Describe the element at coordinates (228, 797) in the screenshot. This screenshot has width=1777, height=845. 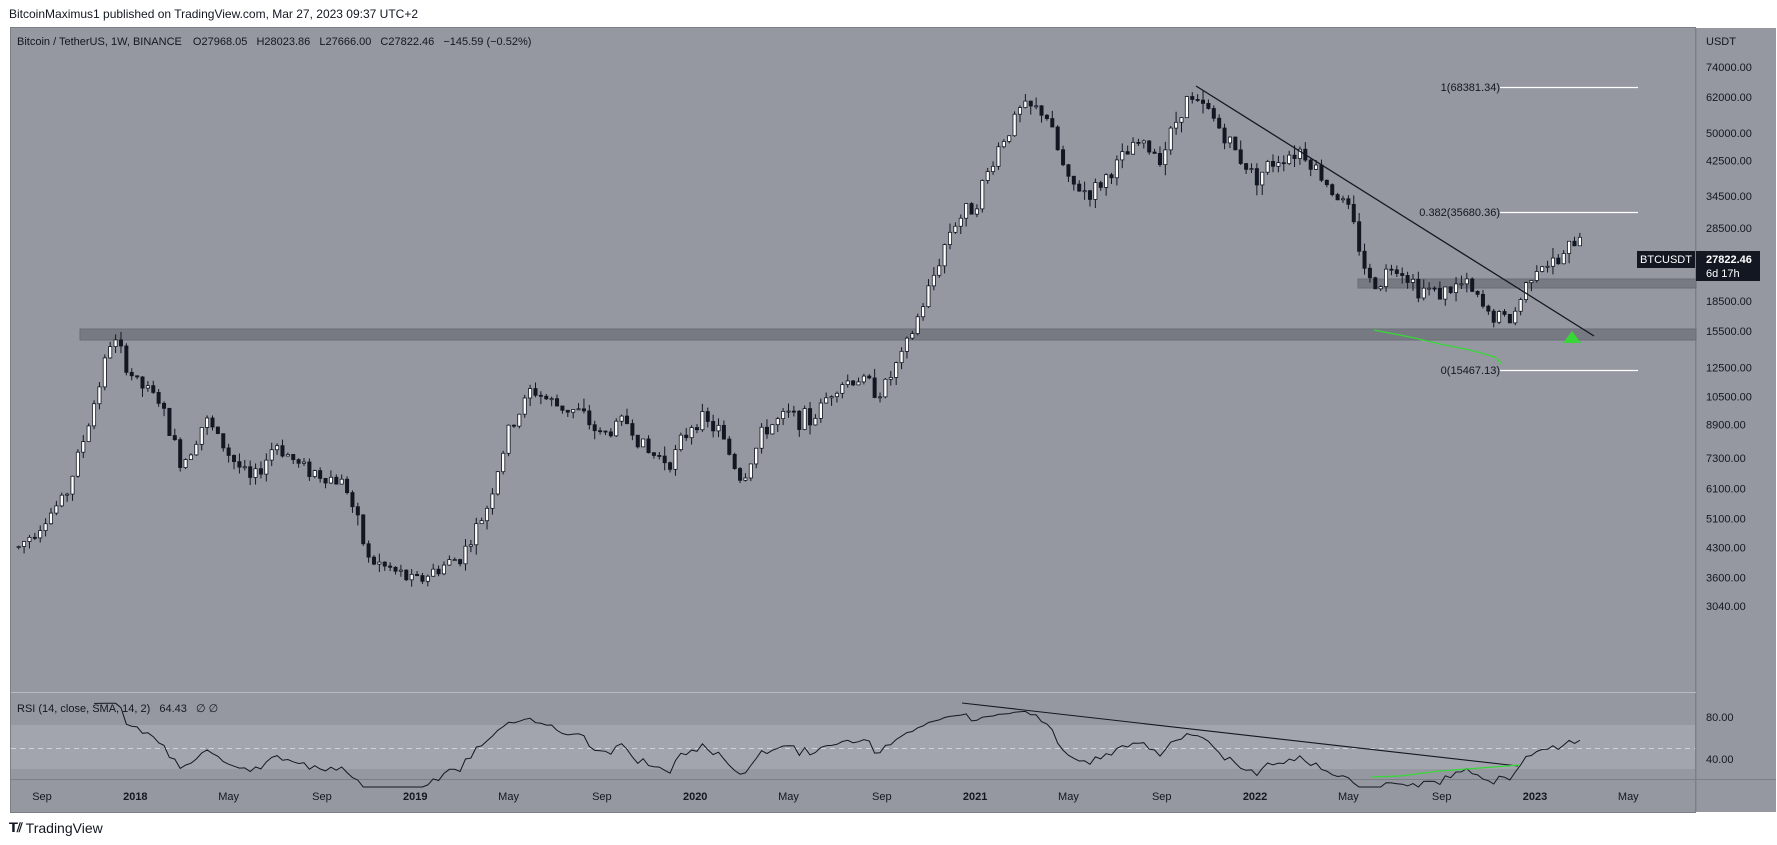
I see `time-tick-2: May` at that location.